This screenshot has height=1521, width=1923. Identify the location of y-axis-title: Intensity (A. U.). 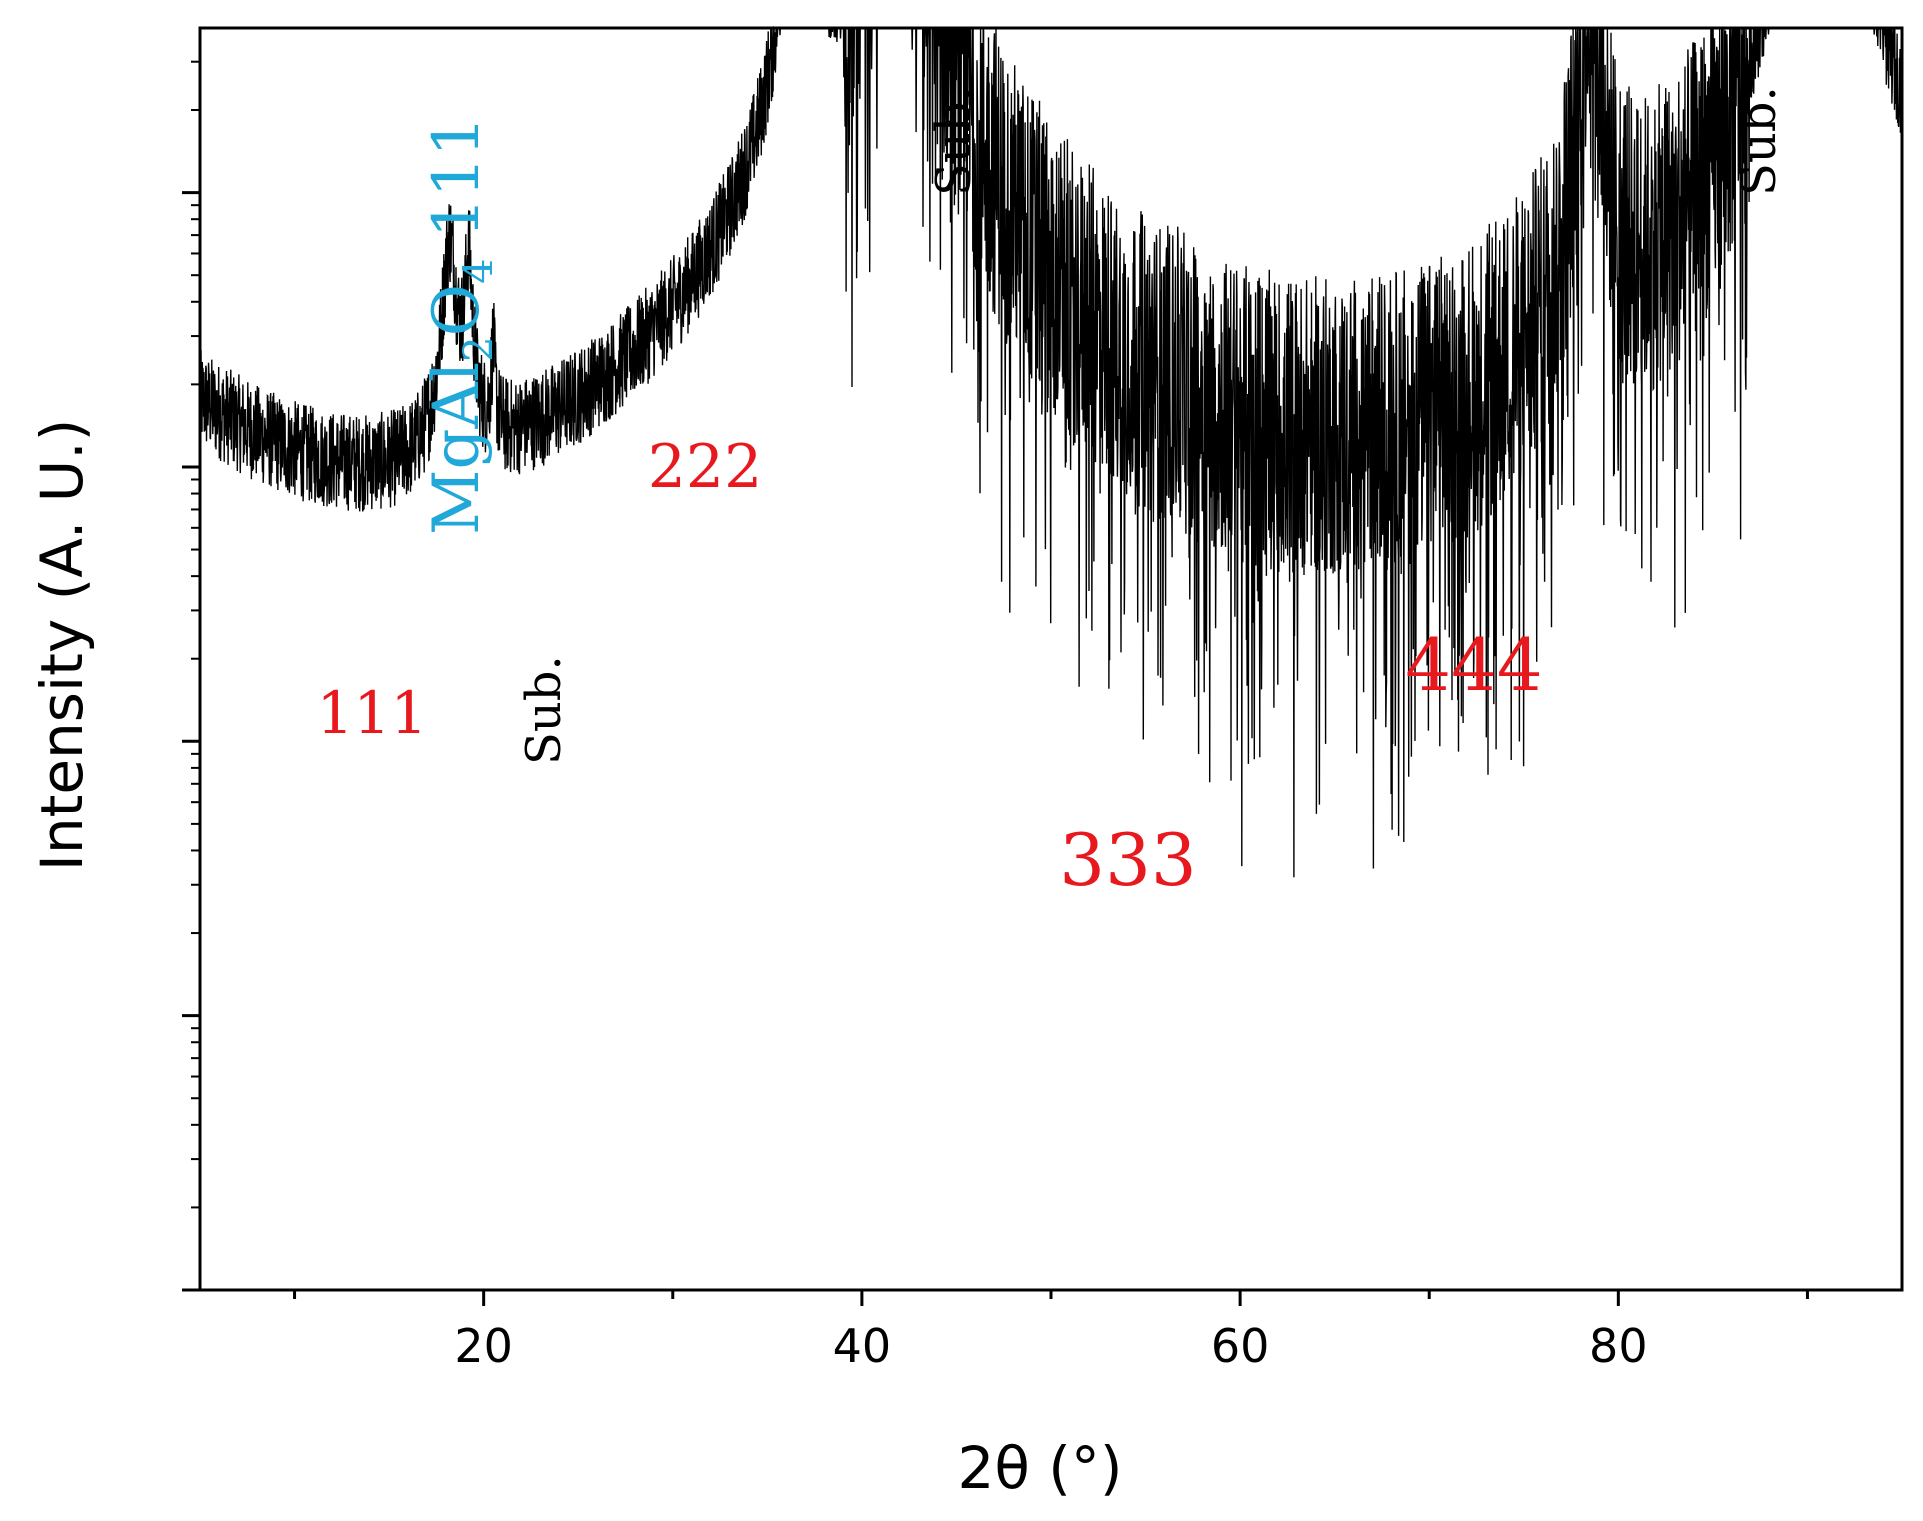
(62, 645).